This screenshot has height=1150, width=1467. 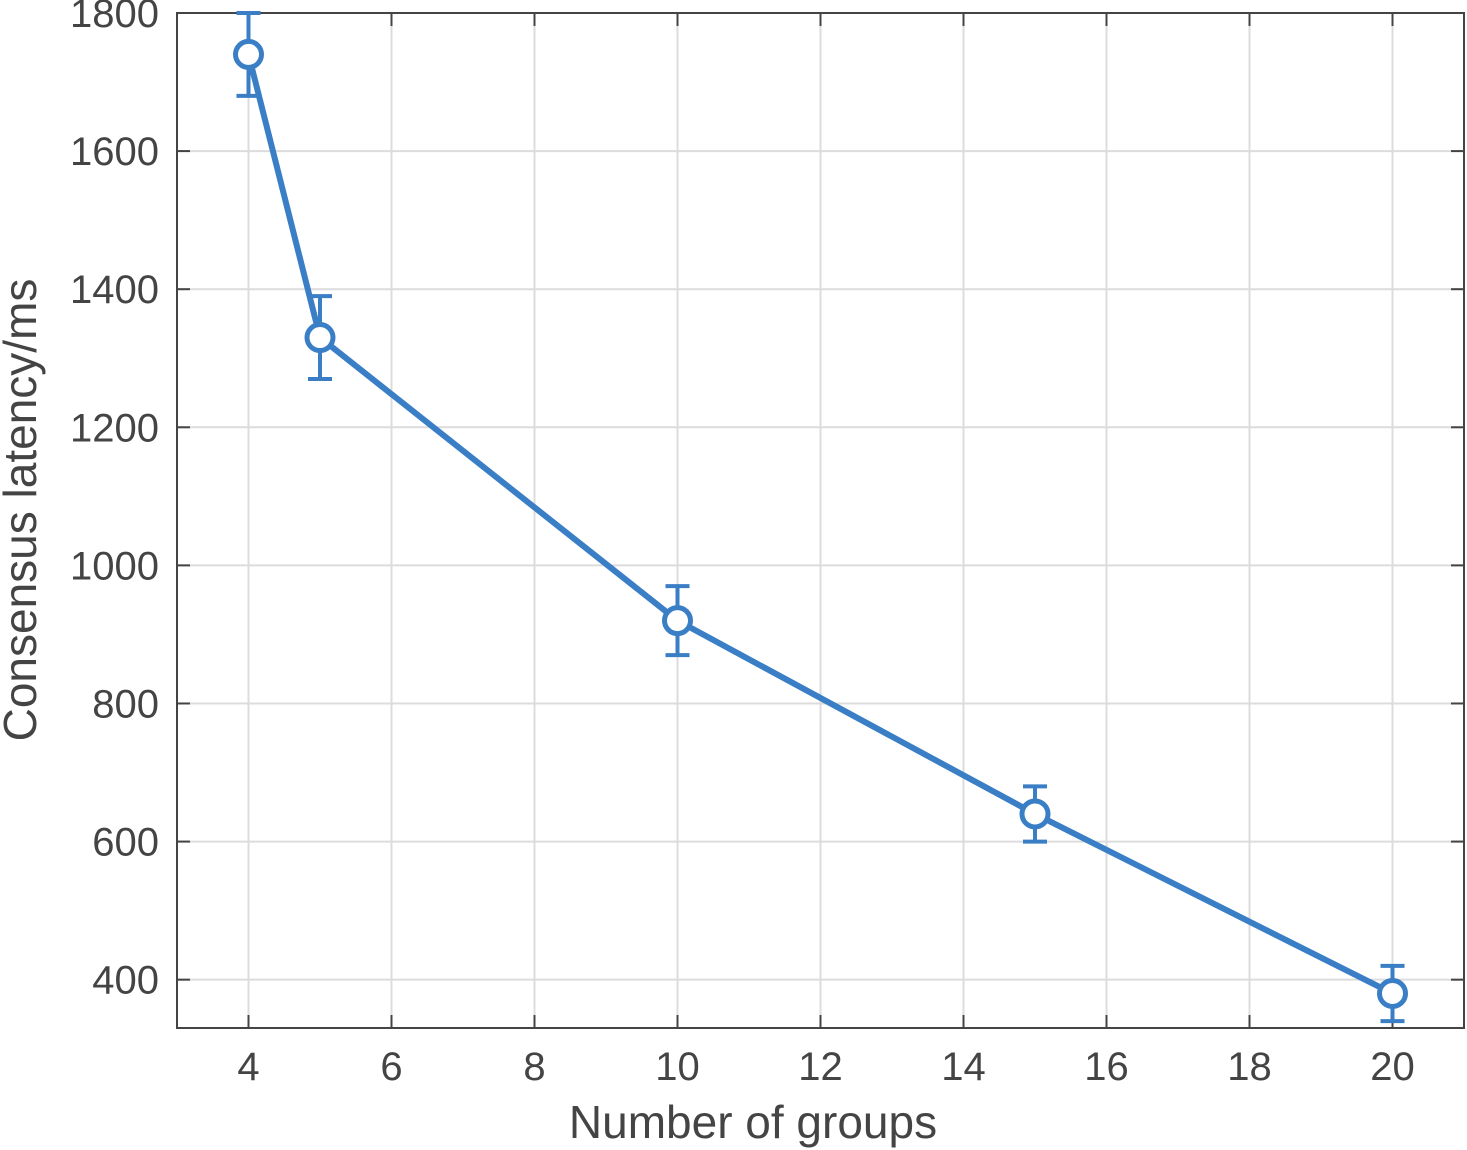 I want to click on x-tick-label: 6, so click(x=391, y=1067).